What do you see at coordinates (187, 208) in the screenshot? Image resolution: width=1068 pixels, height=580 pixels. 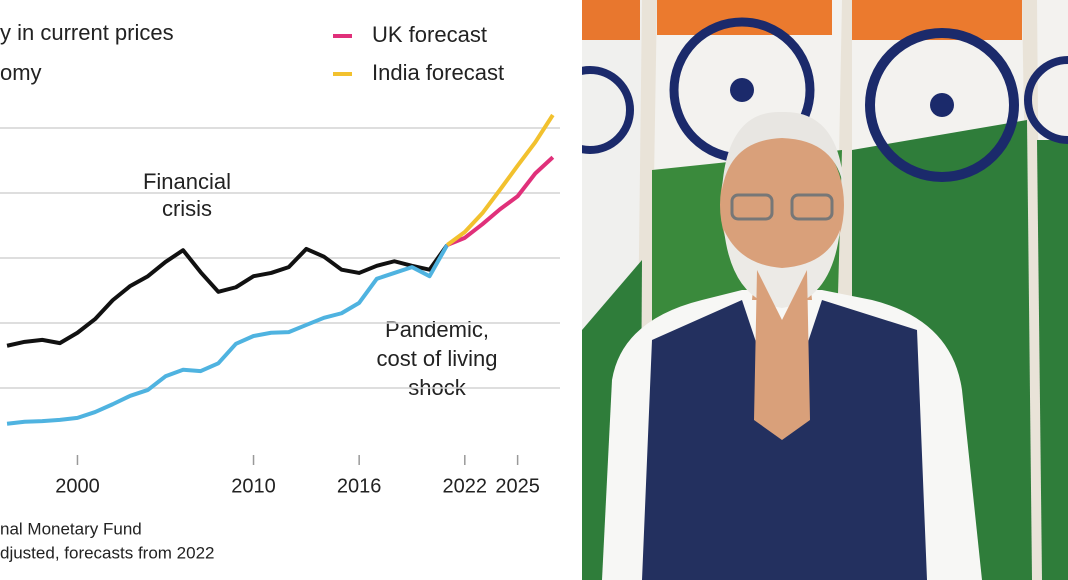 I see `annotation: crisis` at bounding box center [187, 208].